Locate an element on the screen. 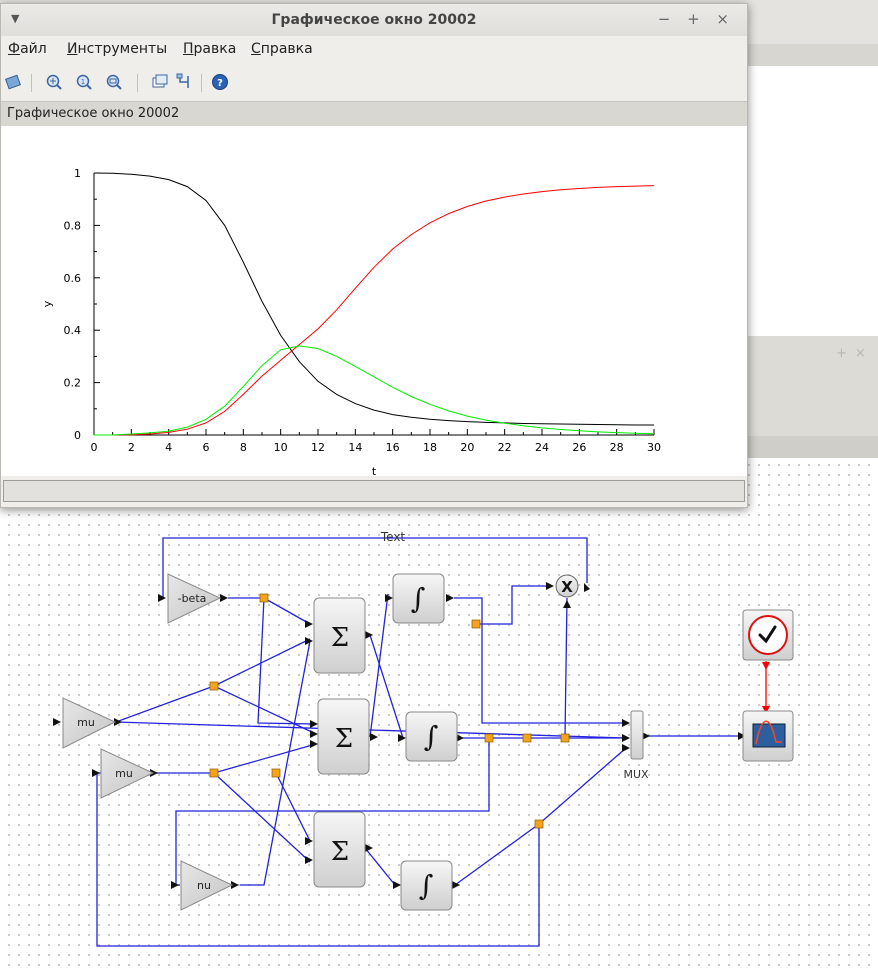  x-tick-label: 2 is located at coordinates (131, 447).